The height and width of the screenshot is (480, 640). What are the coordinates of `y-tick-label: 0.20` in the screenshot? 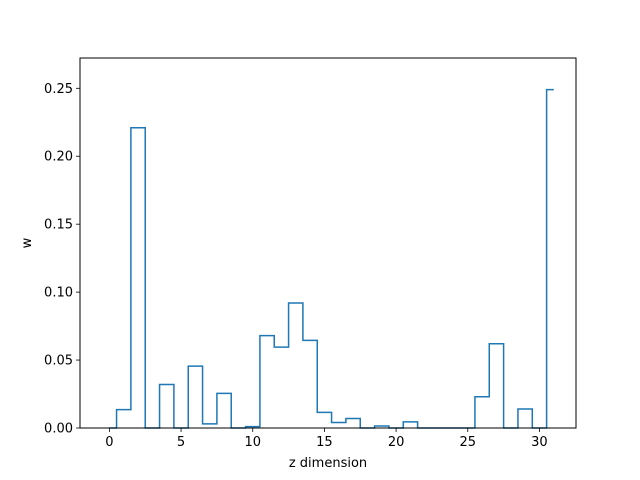 It's located at (58, 157).